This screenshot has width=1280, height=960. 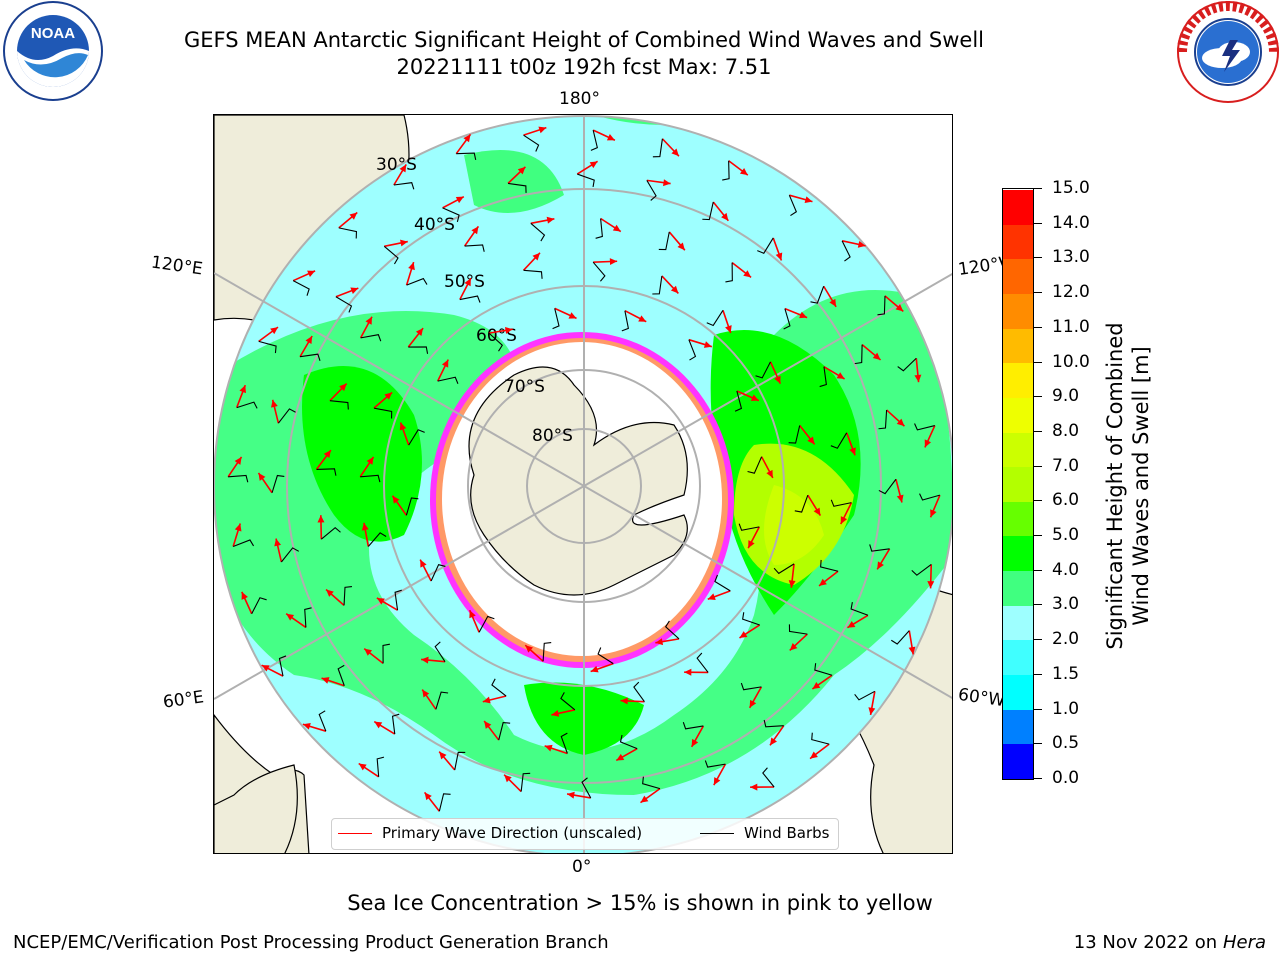 I want to click on lat-label-30: 30°S, so click(x=396, y=165).